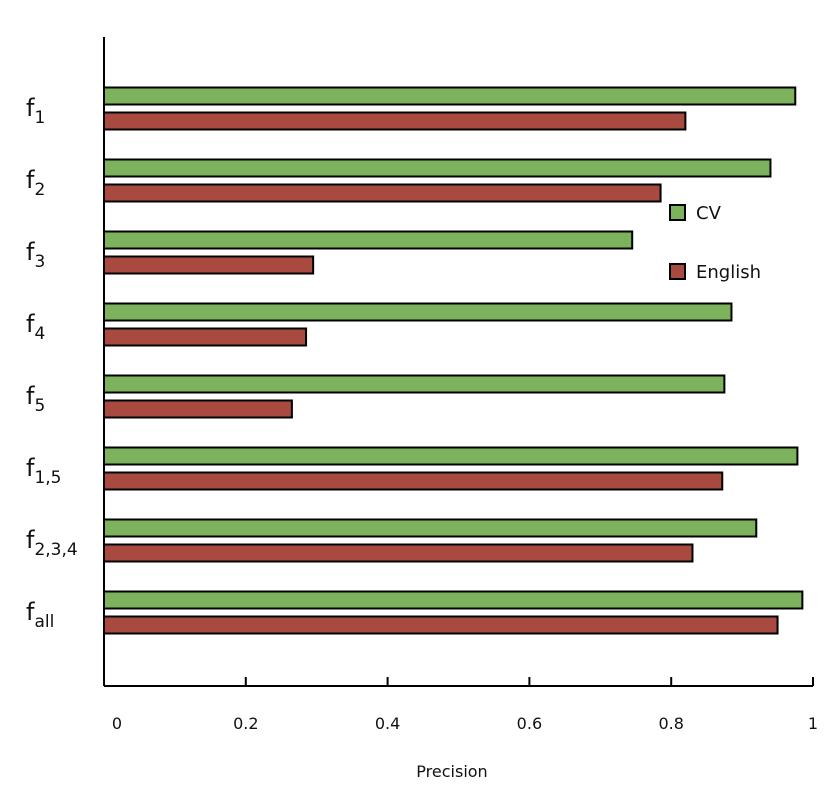 The width and height of the screenshot is (831, 797). What do you see at coordinates (670, 723) in the screenshot?
I see `x-tick-label-4: 0.8` at bounding box center [670, 723].